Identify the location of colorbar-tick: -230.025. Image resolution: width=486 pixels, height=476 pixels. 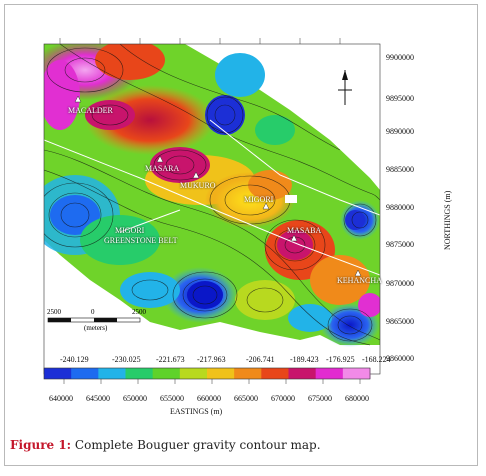
(126, 359).